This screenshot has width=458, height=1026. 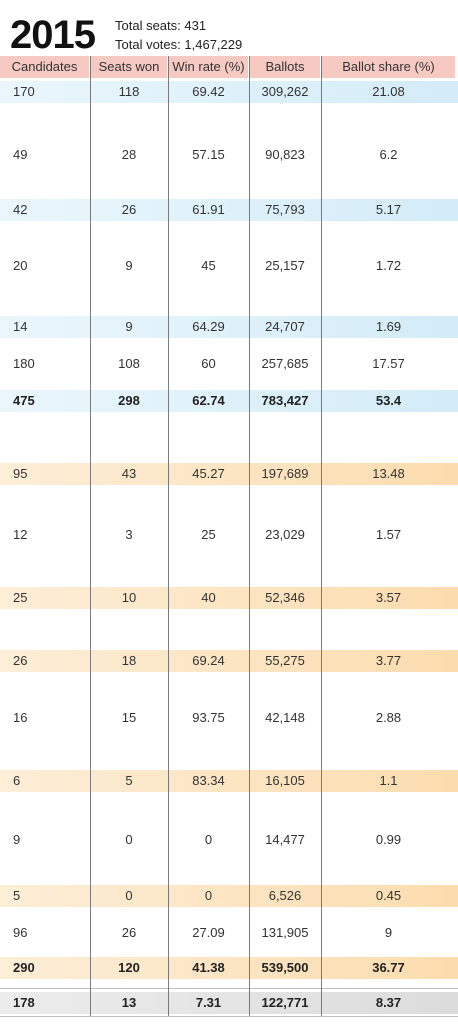 What do you see at coordinates (388, 967) in the screenshot?
I see `cell-ballot-share: 36.77` at bounding box center [388, 967].